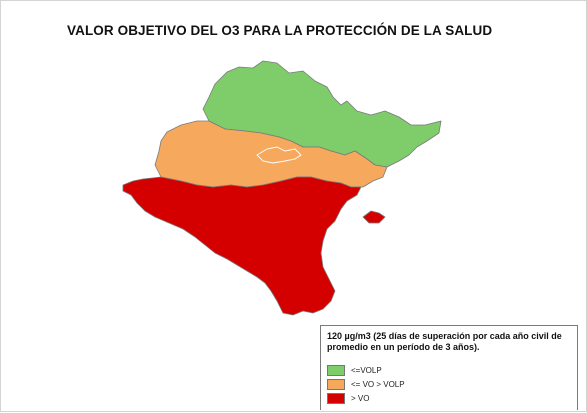 The height and width of the screenshot is (413, 587). I want to click on legend-swatch-green, so click(336, 370).